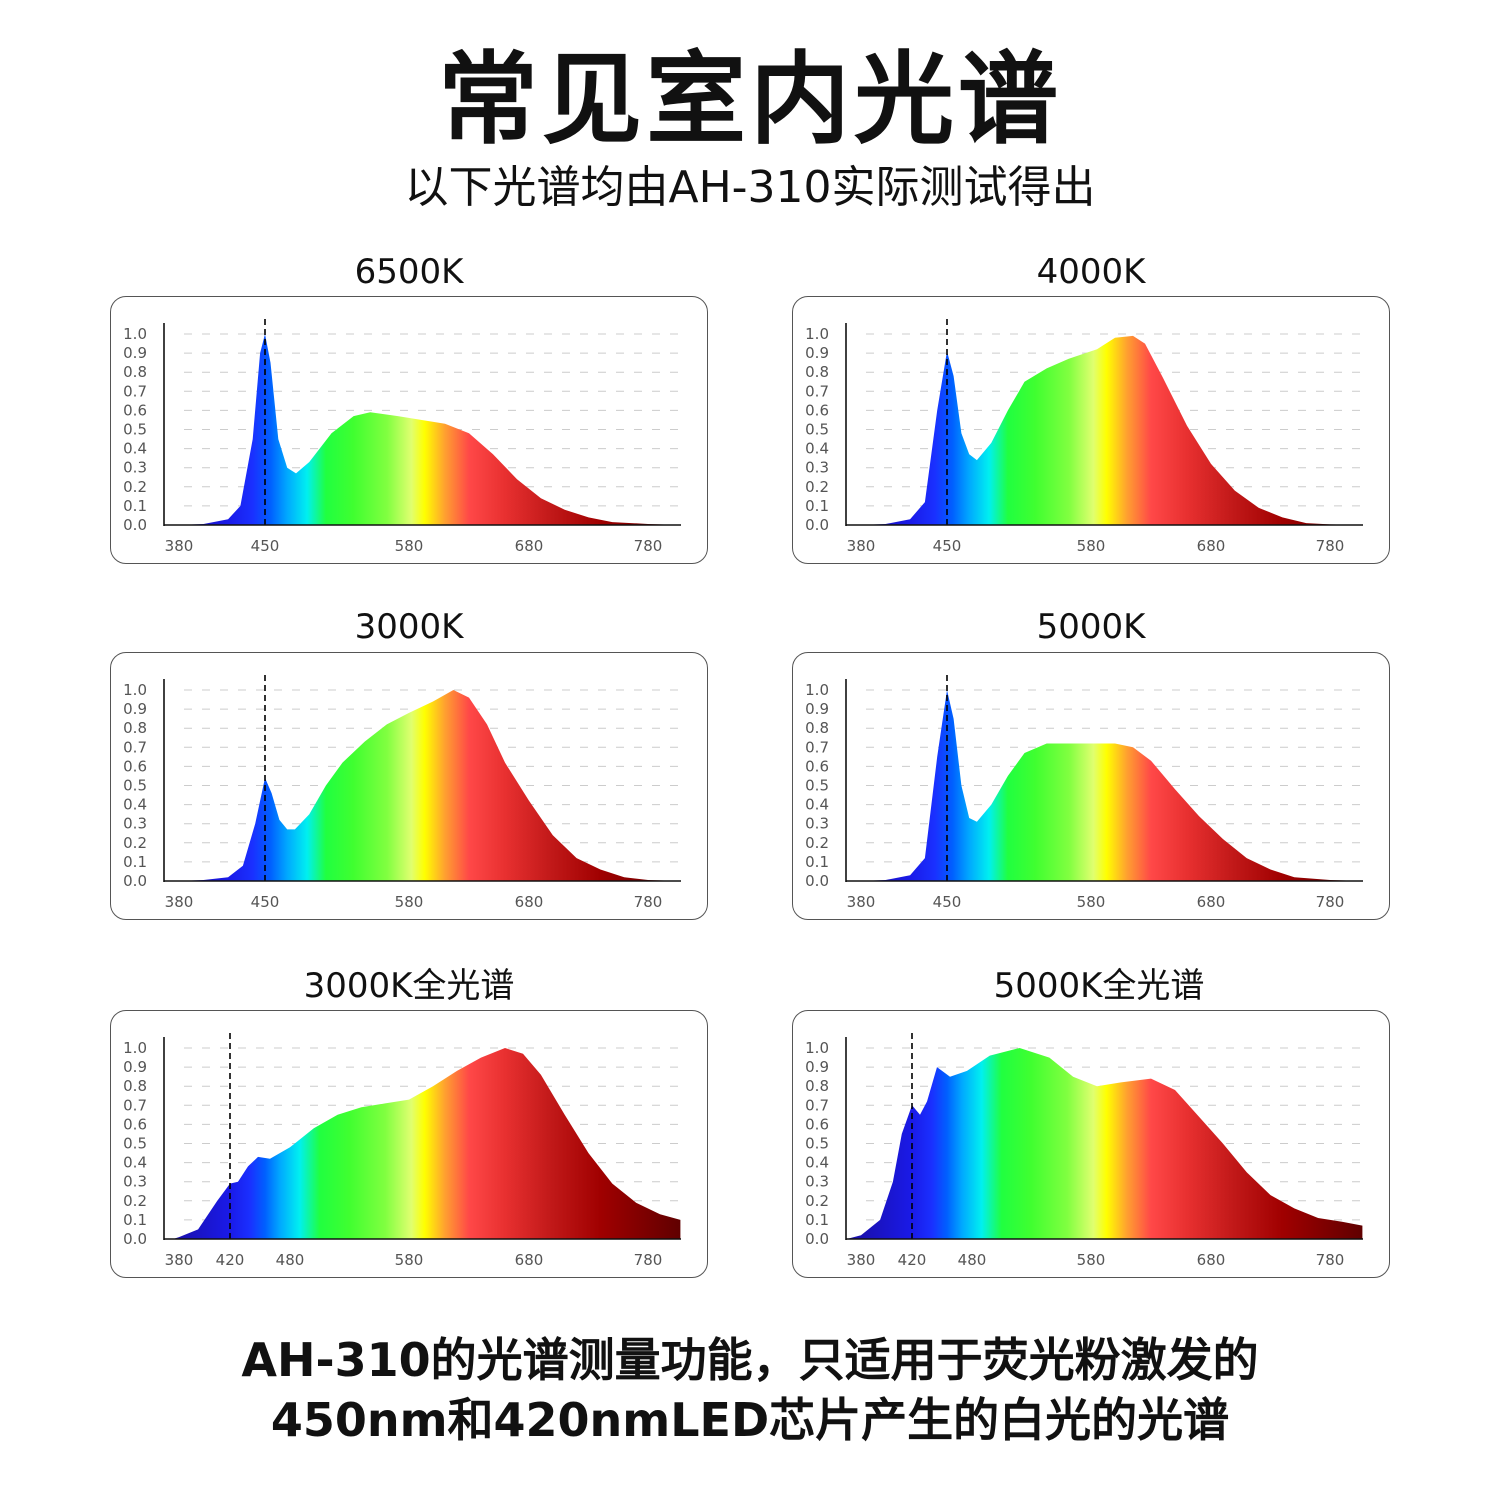 The image size is (1500, 1500). I want to click on page-subtitle: 以下光谱均由AH-310实际测试得出, so click(750, 187).